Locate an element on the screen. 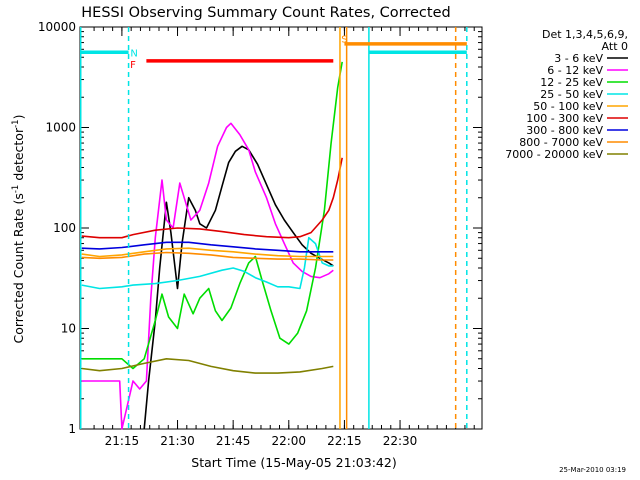 This screenshot has height=480, width=640. footer-date: 25-Mar-2010 03:19 is located at coordinates (592, 470).